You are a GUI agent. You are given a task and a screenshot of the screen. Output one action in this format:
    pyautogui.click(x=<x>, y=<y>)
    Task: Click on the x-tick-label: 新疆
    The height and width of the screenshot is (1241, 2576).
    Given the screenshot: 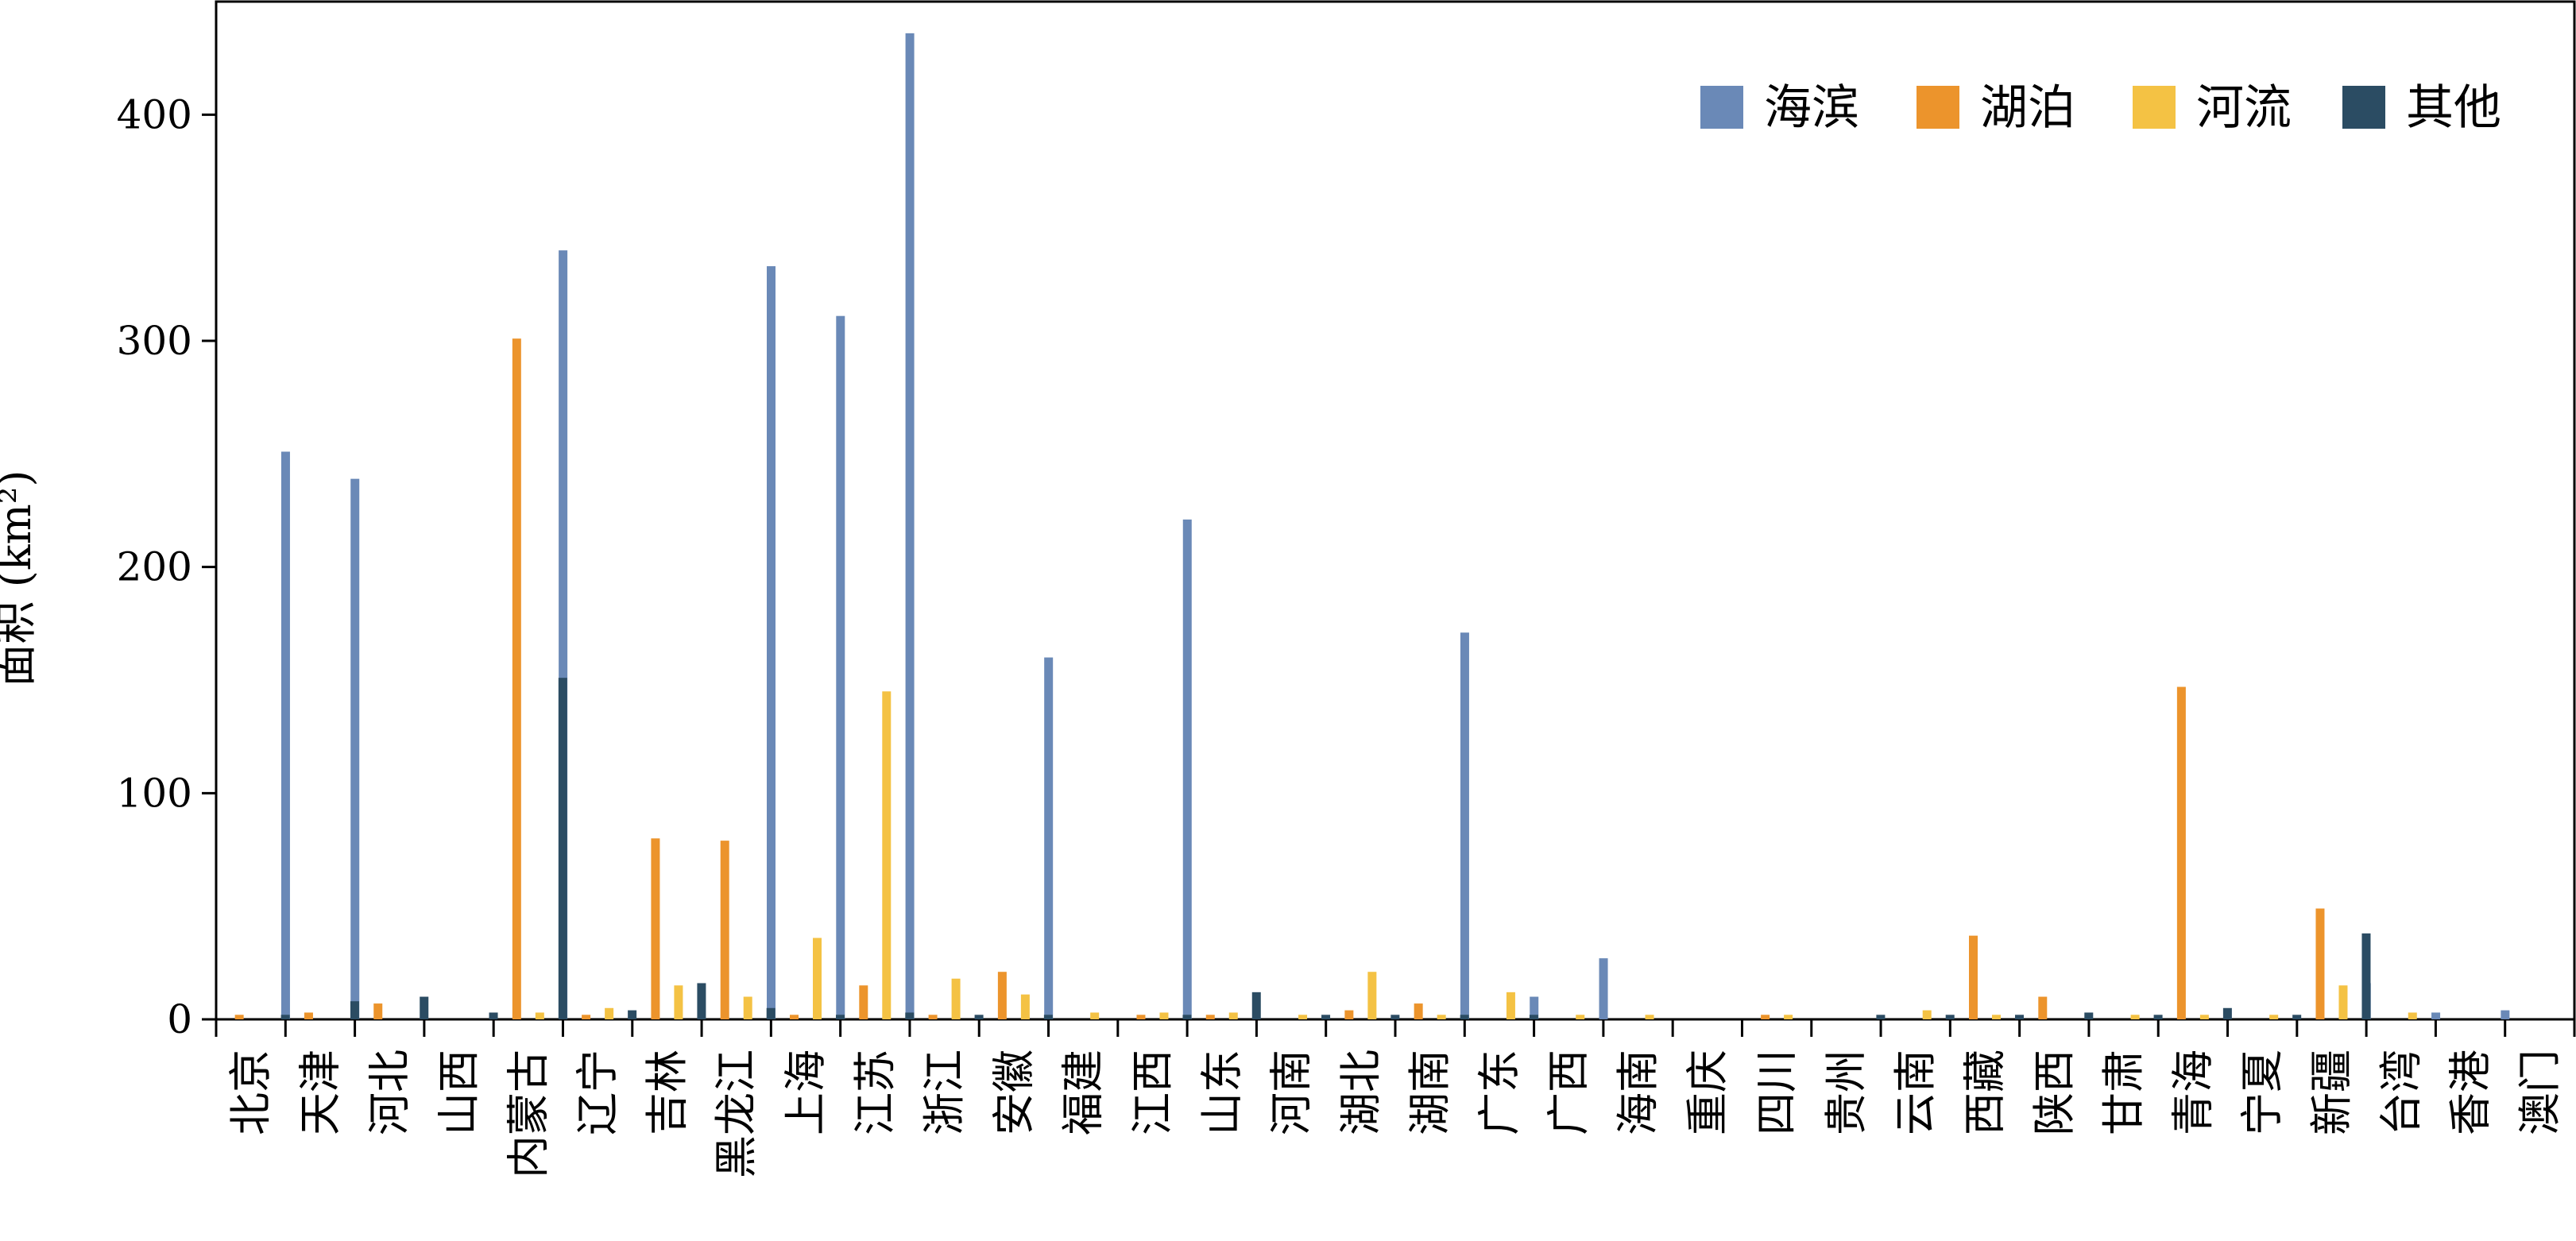 What is the action you would take?
    pyautogui.click(x=2332, y=1092)
    